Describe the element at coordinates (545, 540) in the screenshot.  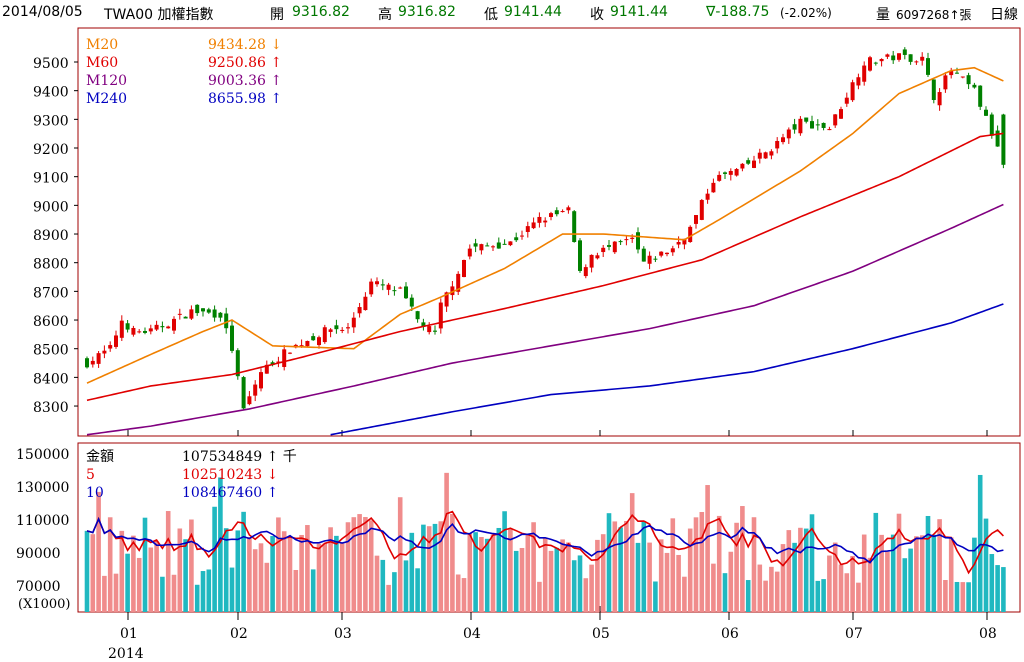
I see `volume-ma10-line` at that location.